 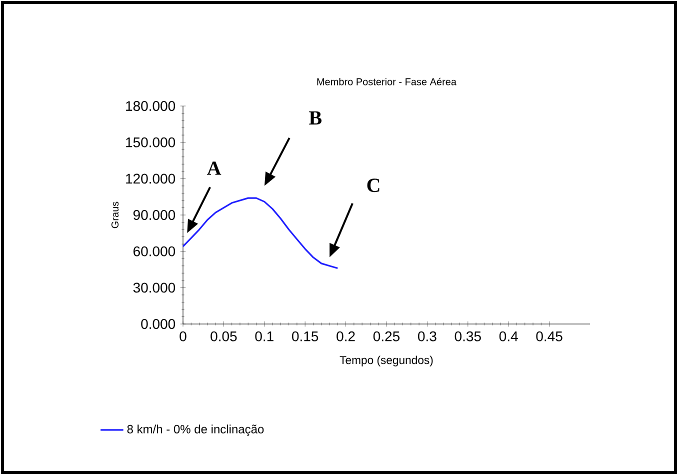 What do you see at coordinates (151, 179) in the screenshot?
I see `y-tick-label: 120.000` at bounding box center [151, 179].